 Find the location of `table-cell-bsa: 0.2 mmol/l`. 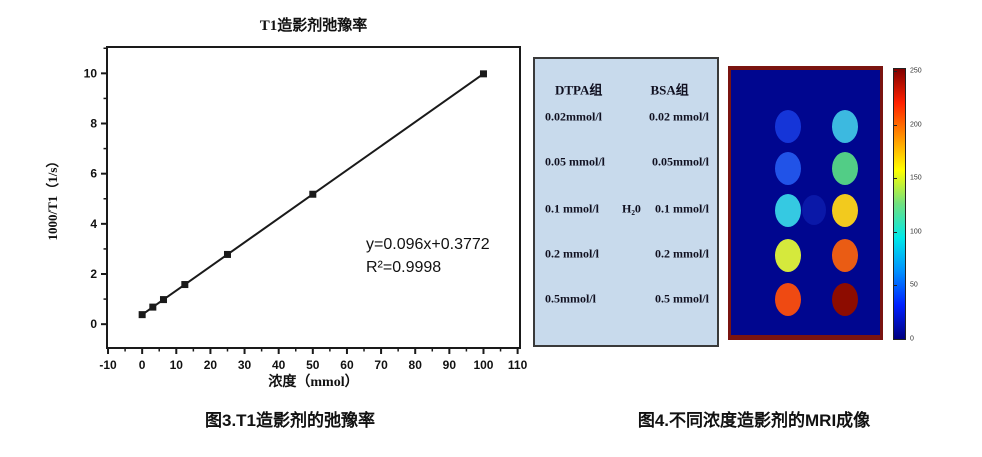

table-cell-bsa: 0.2 mmol/l is located at coordinates (681, 253).